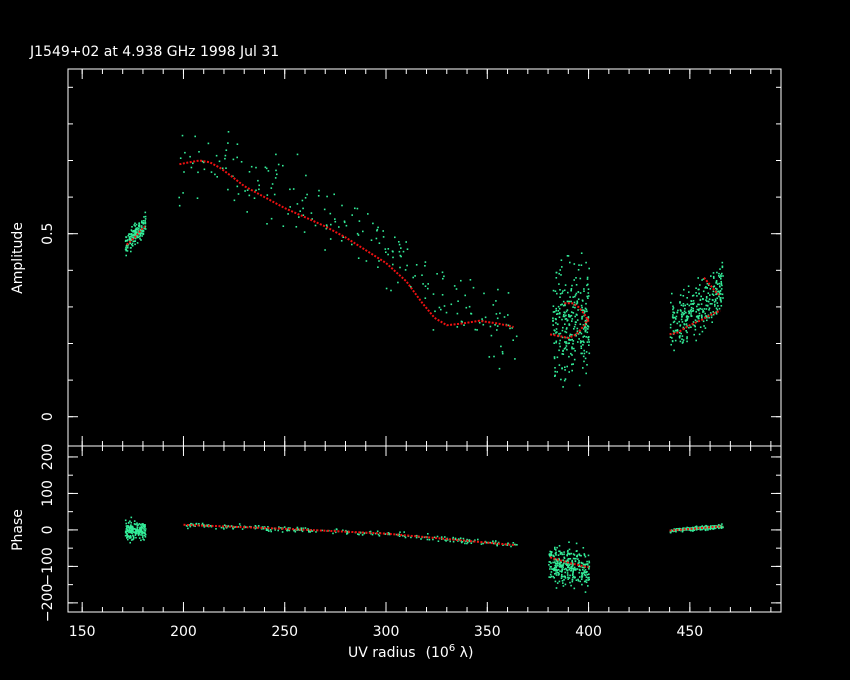 This screenshot has height=680, width=850. I want to click on amplitude-tick-label: 0, so click(48, 416).